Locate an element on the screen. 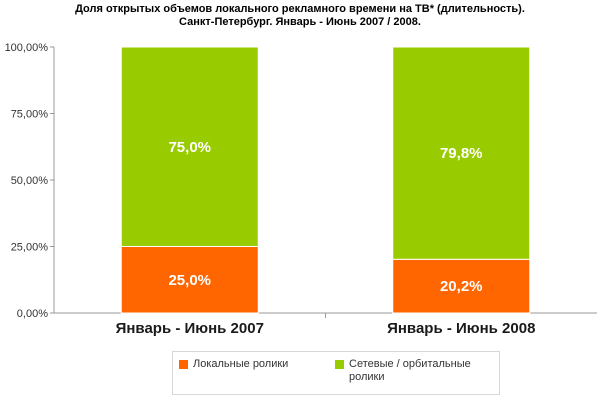 Image resolution: width=600 pixels, height=401 pixels. y-tick-label: 75,00% is located at coordinates (30, 115).